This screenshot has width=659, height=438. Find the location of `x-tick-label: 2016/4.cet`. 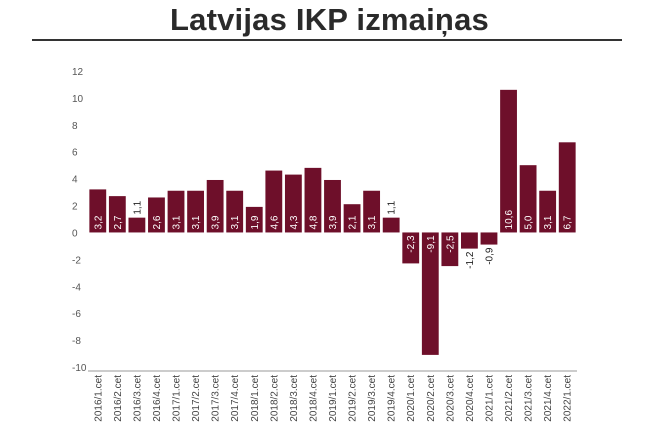

x-tick-label: 2016/4.cet is located at coordinates (157, 398).